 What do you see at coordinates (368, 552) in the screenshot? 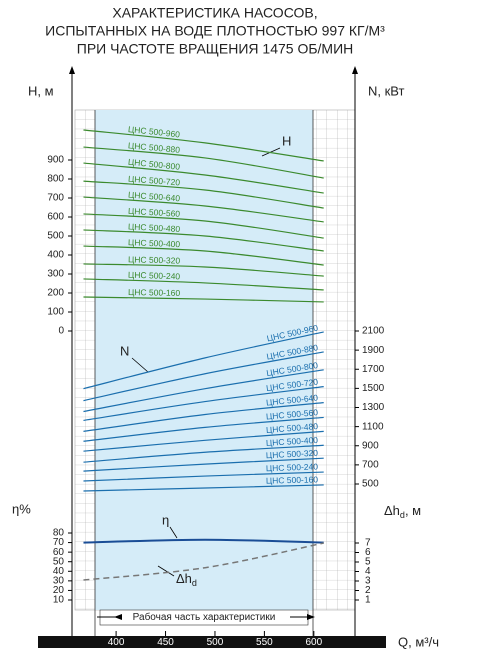
I see `y-tick-label: 6` at bounding box center [368, 552].